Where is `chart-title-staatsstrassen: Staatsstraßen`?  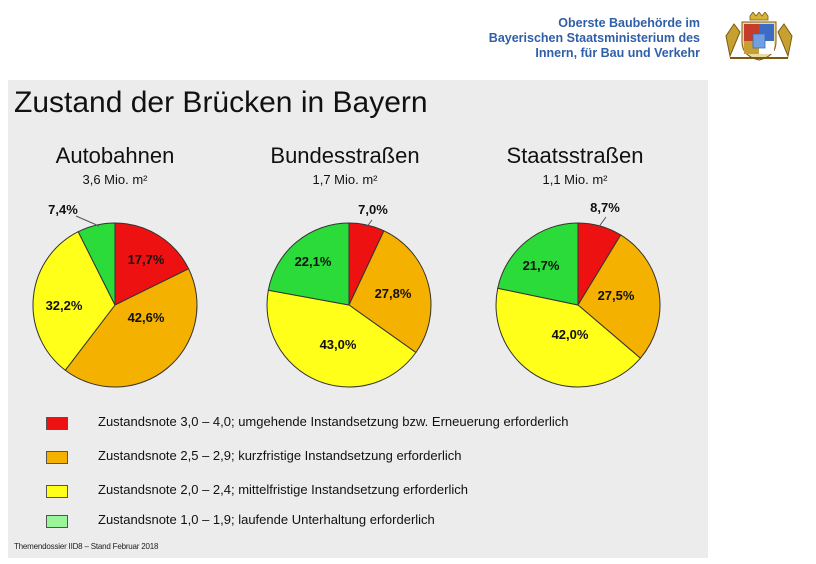
chart-title-staatsstrassen: Staatsstraßen is located at coordinates (575, 155).